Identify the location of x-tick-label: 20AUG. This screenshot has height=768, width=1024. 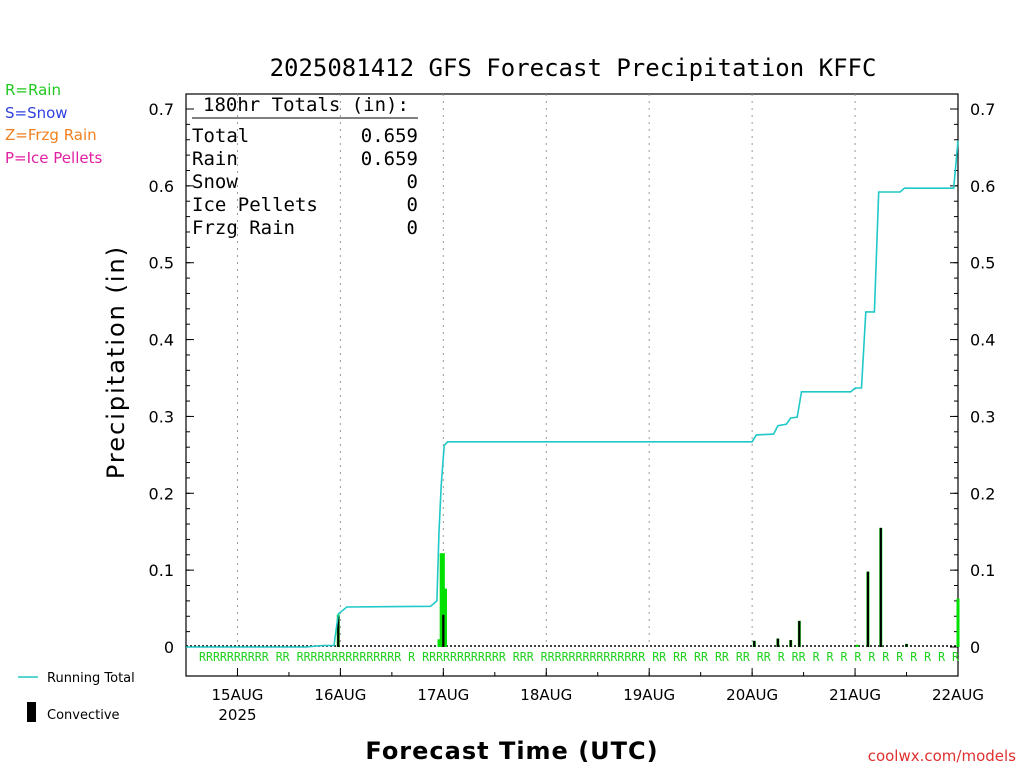
(752, 695).